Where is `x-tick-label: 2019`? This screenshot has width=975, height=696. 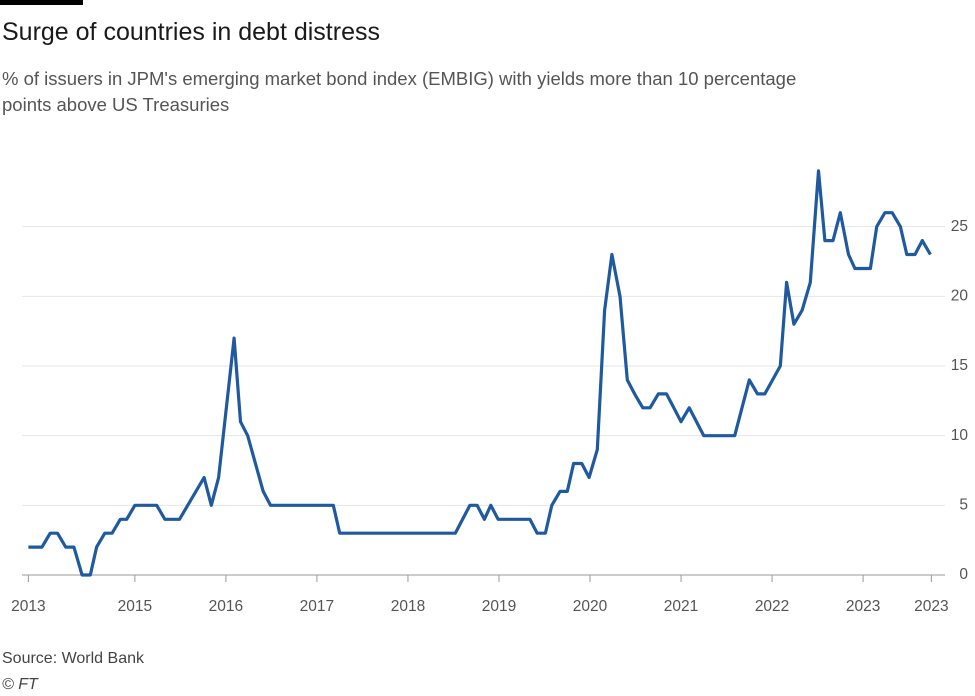 x-tick-label: 2019 is located at coordinates (499, 606).